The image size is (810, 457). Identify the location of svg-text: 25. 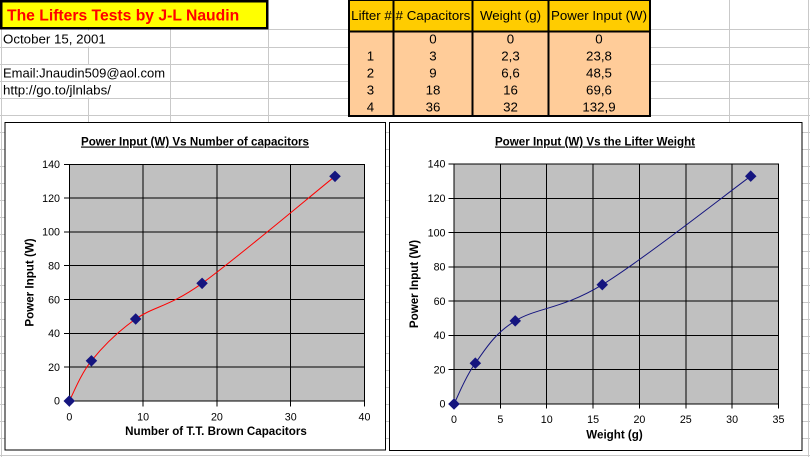
(686, 420).